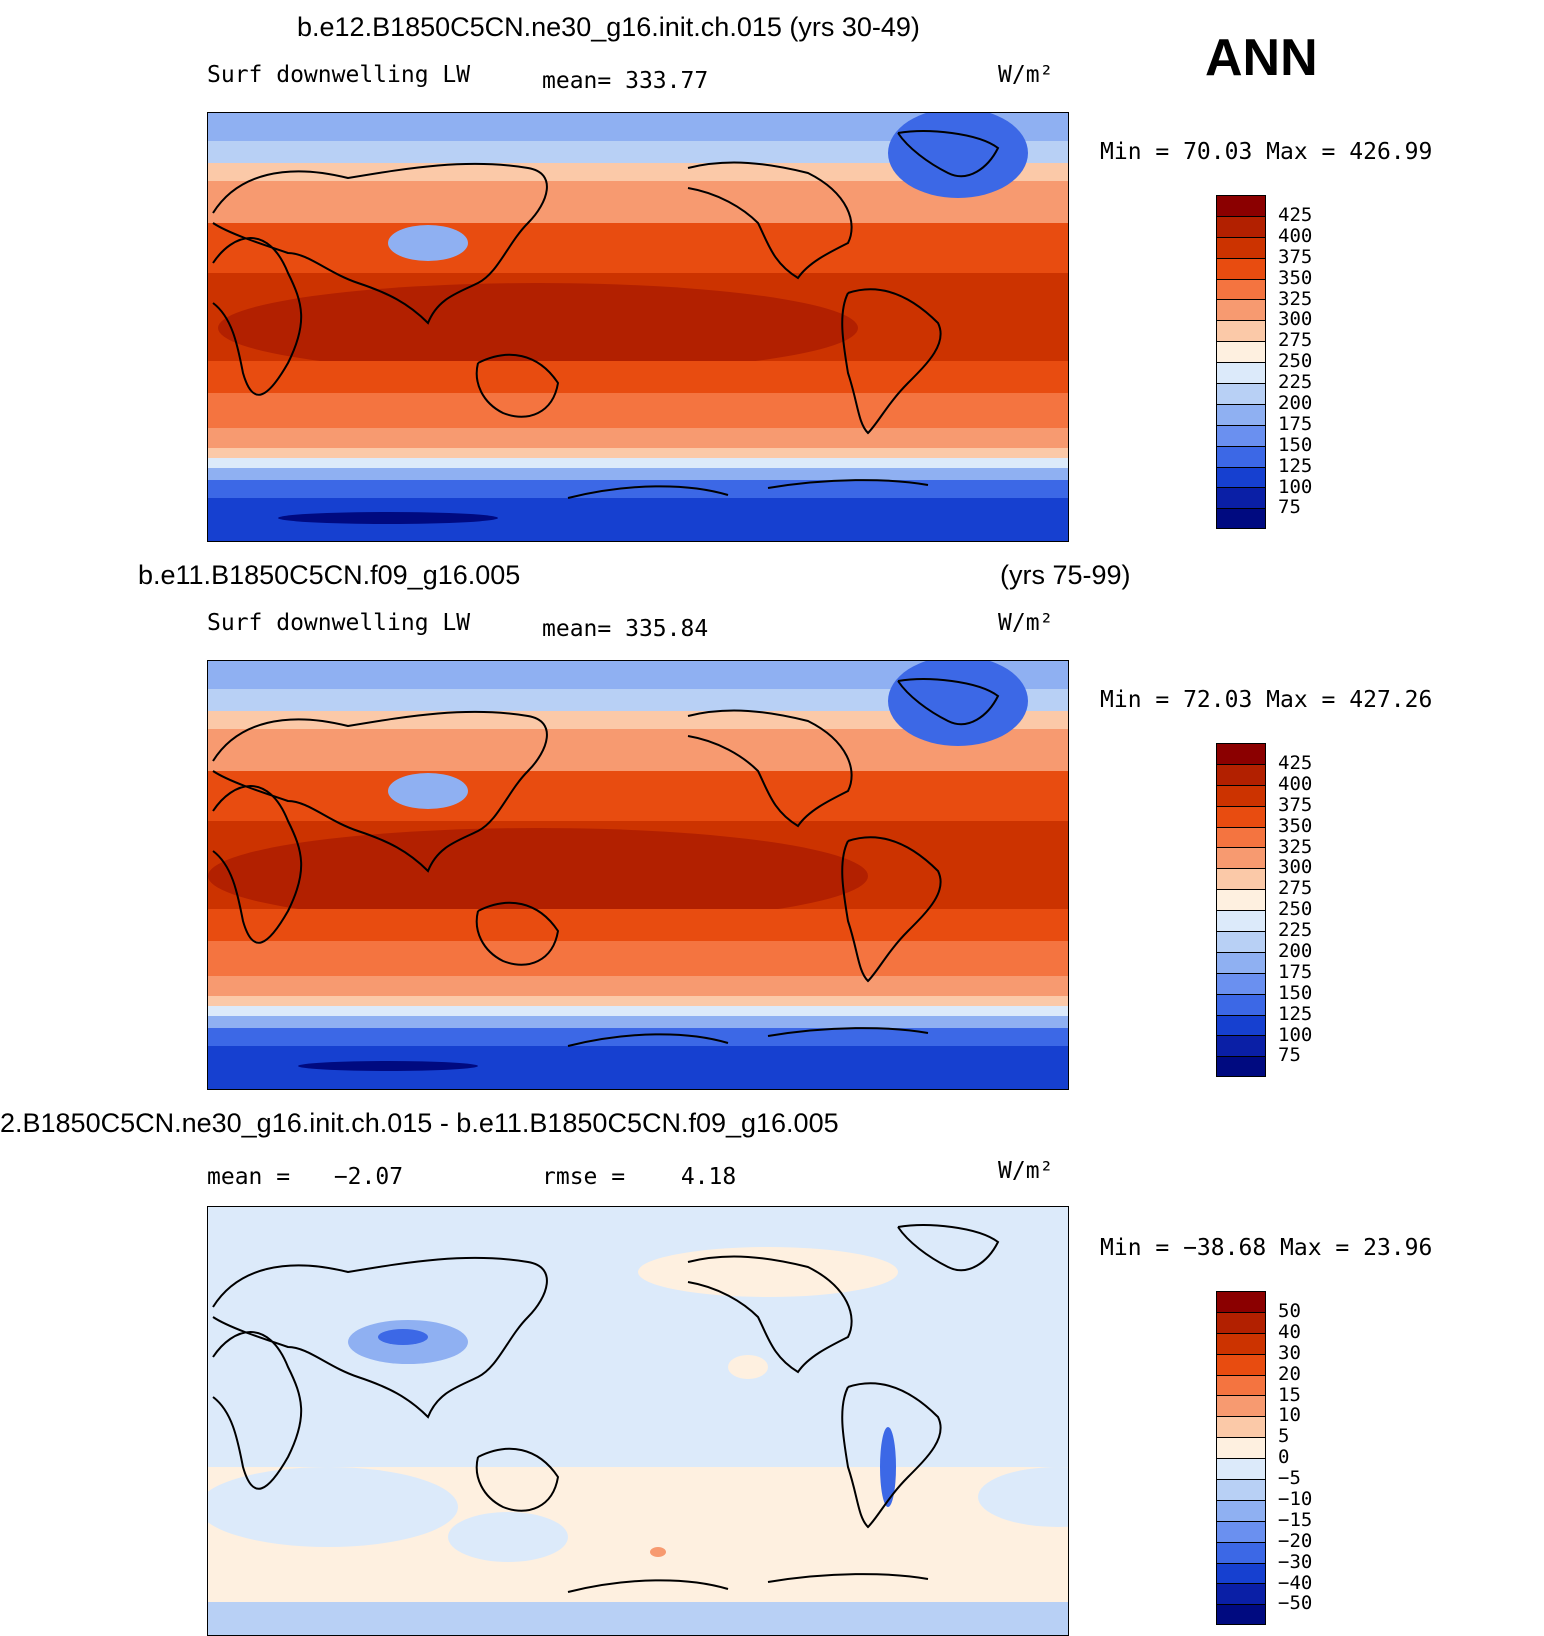  Describe the element at coordinates (339, 75) in the screenshot. I see `panel1-variable-label: Surf downwelling LW` at that location.